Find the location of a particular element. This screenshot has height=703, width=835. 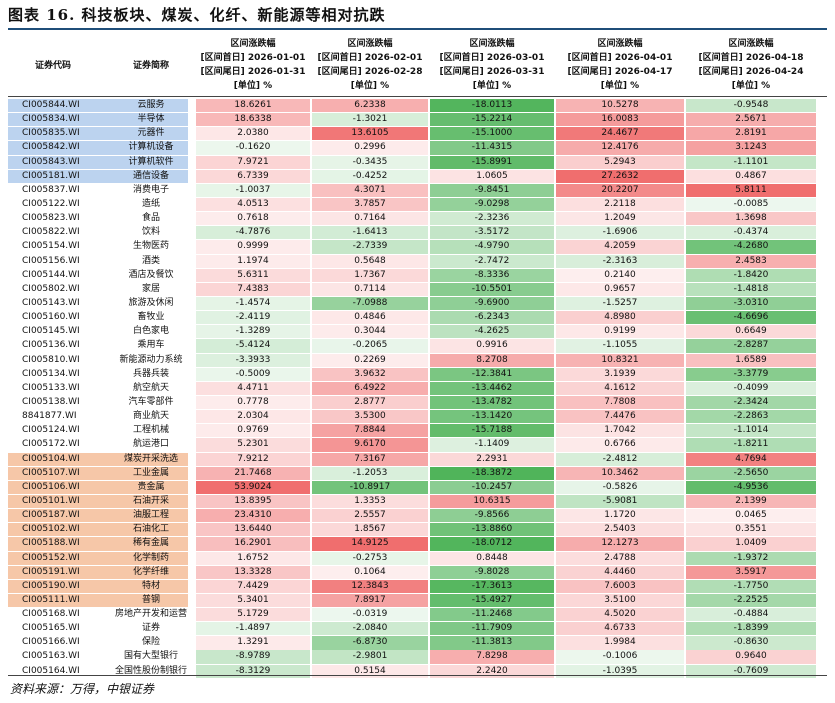

security-code: CI005160.WI is located at coordinates (51, 317).